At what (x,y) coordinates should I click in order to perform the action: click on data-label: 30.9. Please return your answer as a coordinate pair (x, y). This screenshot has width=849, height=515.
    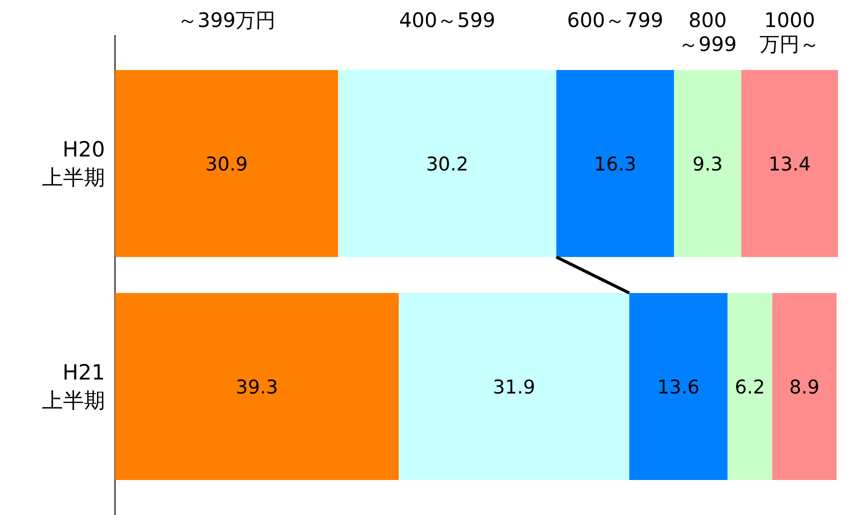
    Looking at the image, I should click on (226, 165).